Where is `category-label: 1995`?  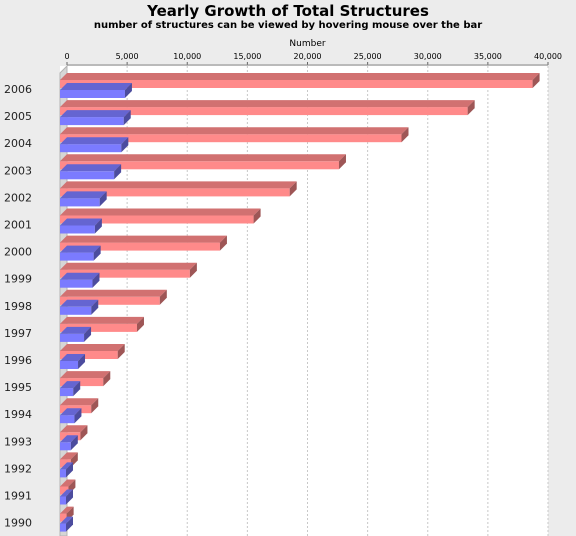 category-label: 1995 is located at coordinates (18, 387).